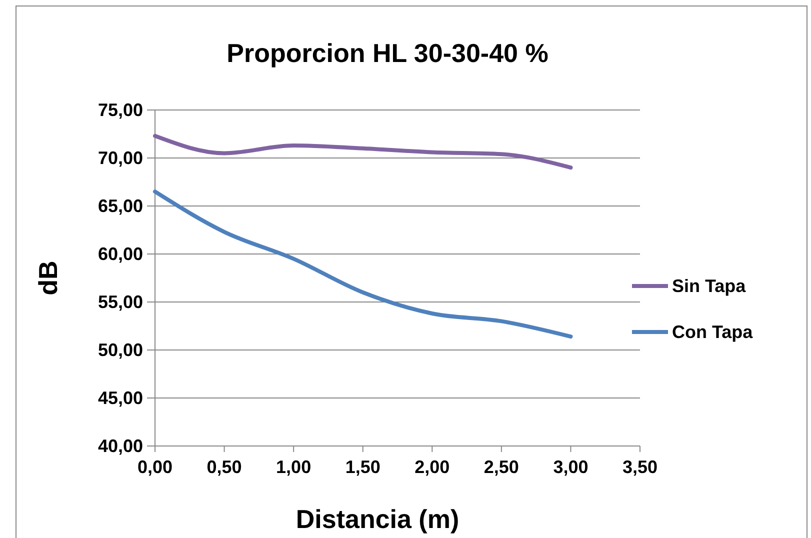 The height and width of the screenshot is (538, 811). What do you see at coordinates (501, 467) in the screenshot?
I see `x-tick-label: 2,50` at bounding box center [501, 467].